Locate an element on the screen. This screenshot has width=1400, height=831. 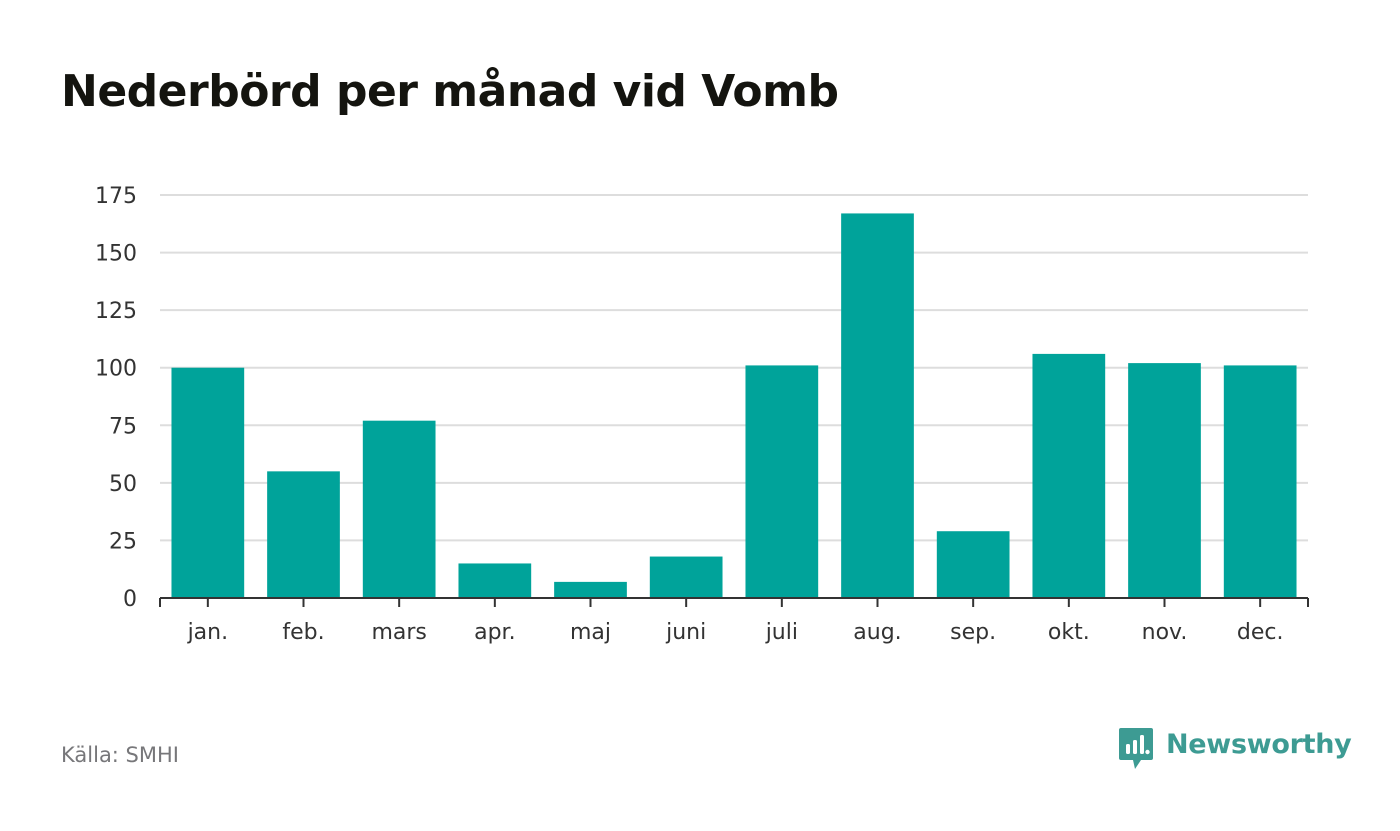
x-tick-label: juni is located at coordinates (685, 632).